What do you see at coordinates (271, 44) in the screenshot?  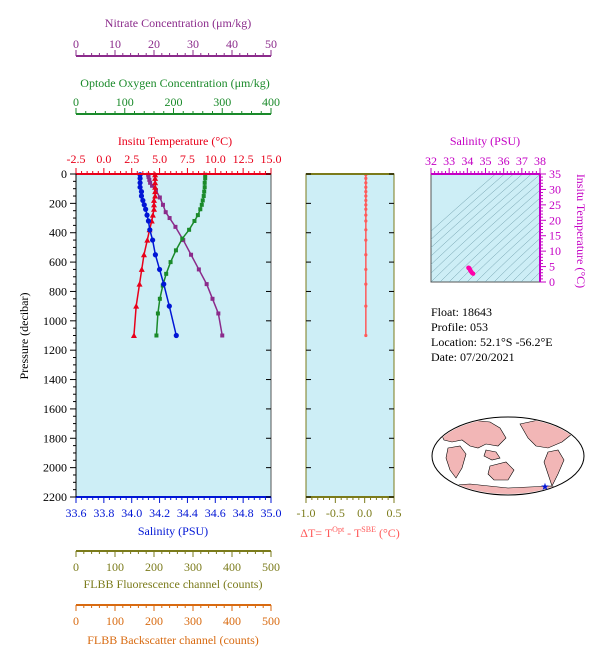 I see `tick-label: 50` at bounding box center [271, 44].